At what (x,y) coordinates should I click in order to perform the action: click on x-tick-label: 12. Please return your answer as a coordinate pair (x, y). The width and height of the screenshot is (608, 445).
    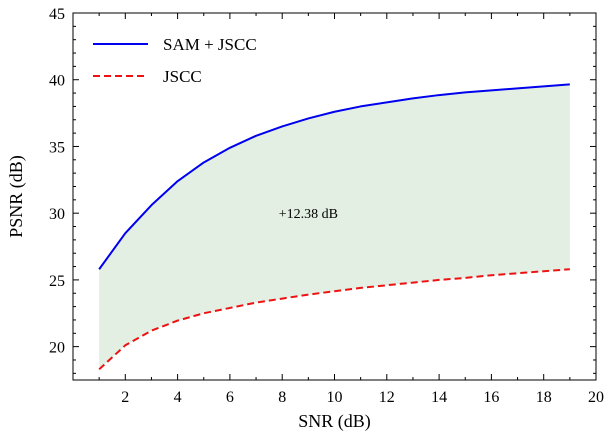
    Looking at the image, I should click on (387, 397).